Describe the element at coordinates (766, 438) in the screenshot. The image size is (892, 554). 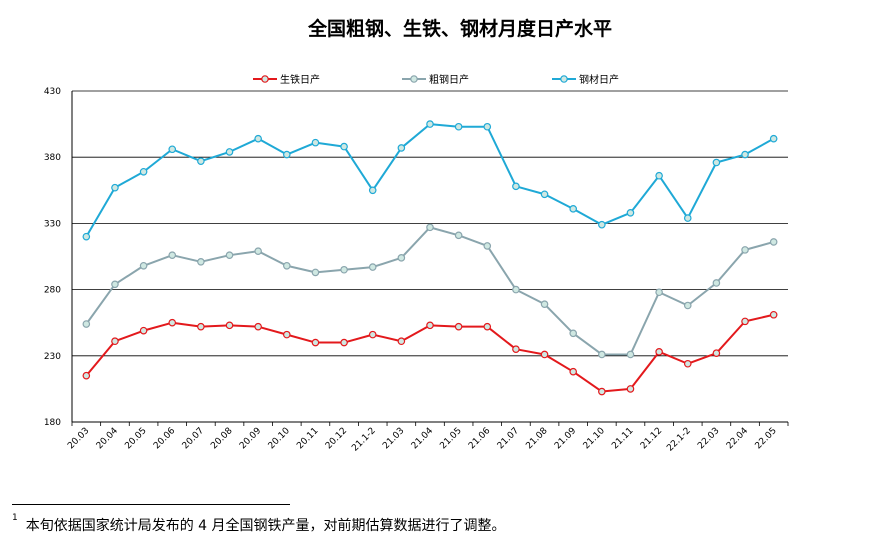
I see `x-tick-label: 22.05` at that location.